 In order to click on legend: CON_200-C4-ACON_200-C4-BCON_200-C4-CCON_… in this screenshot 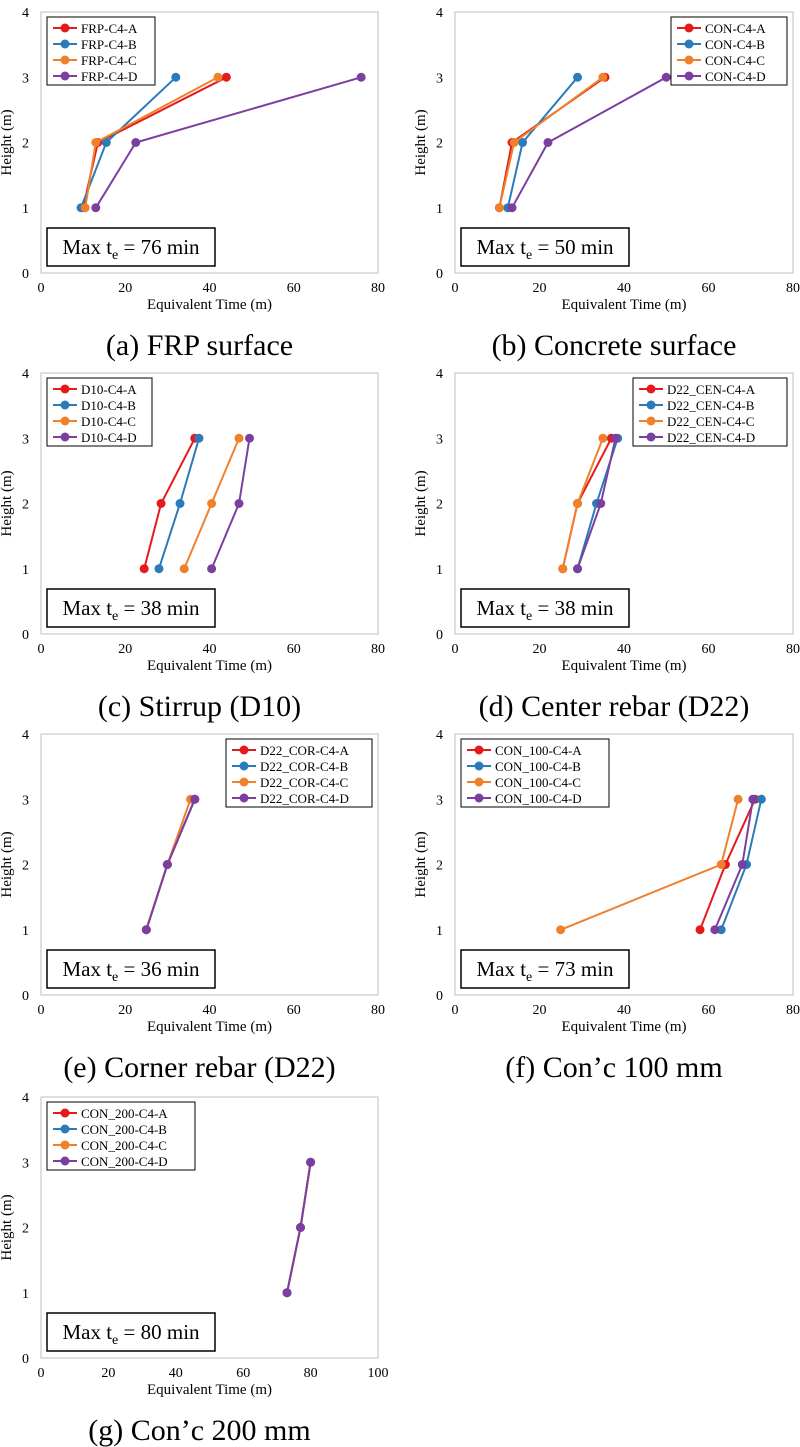, I will do `click(121, 1136)`.